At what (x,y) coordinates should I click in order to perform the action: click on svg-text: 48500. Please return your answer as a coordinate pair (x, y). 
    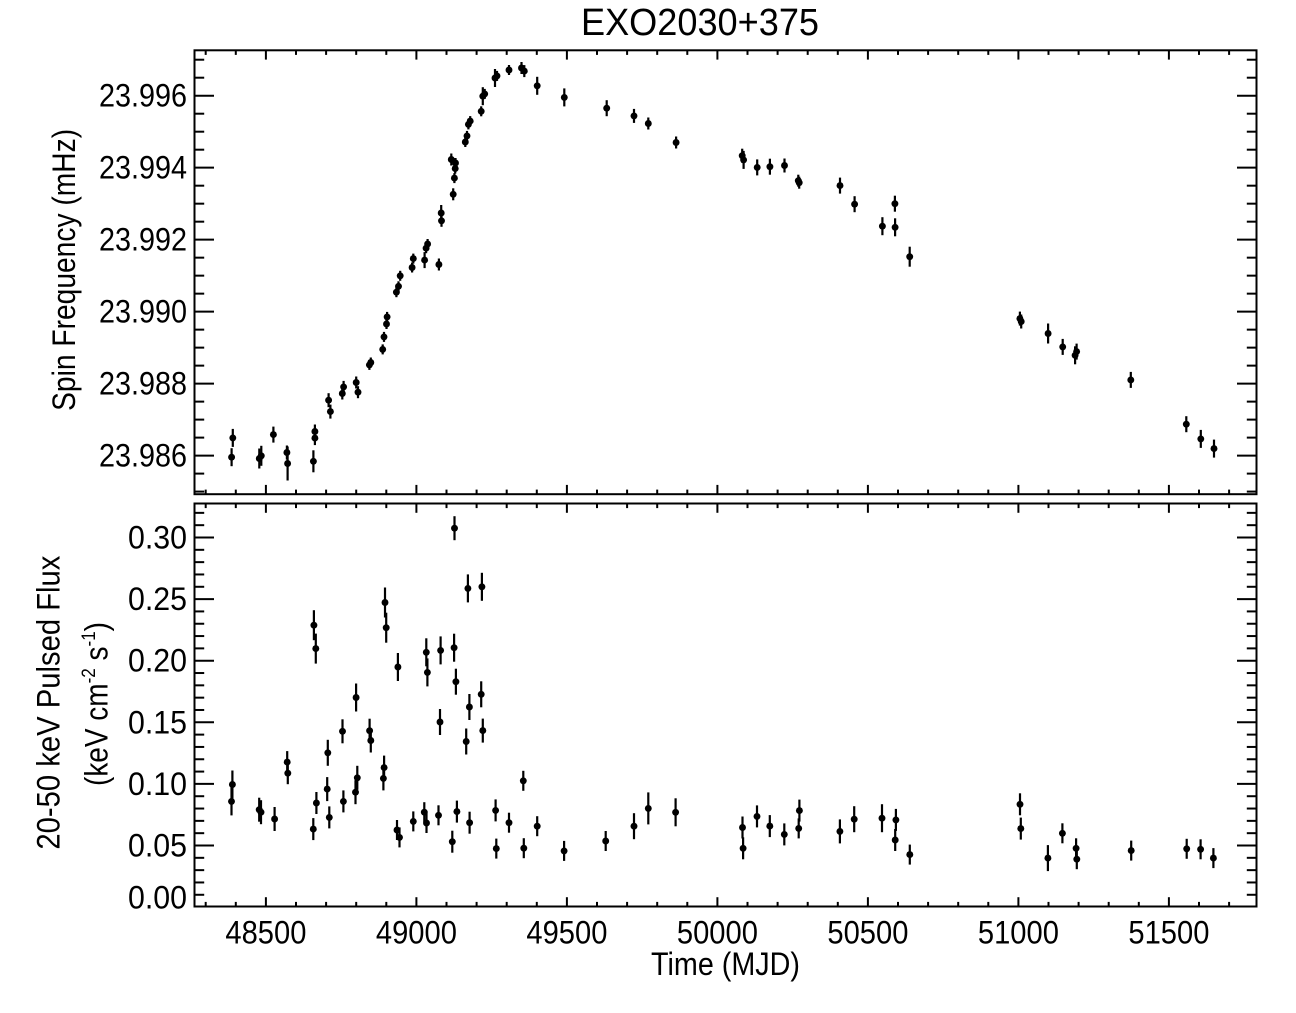
    Looking at the image, I should click on (265, 933).